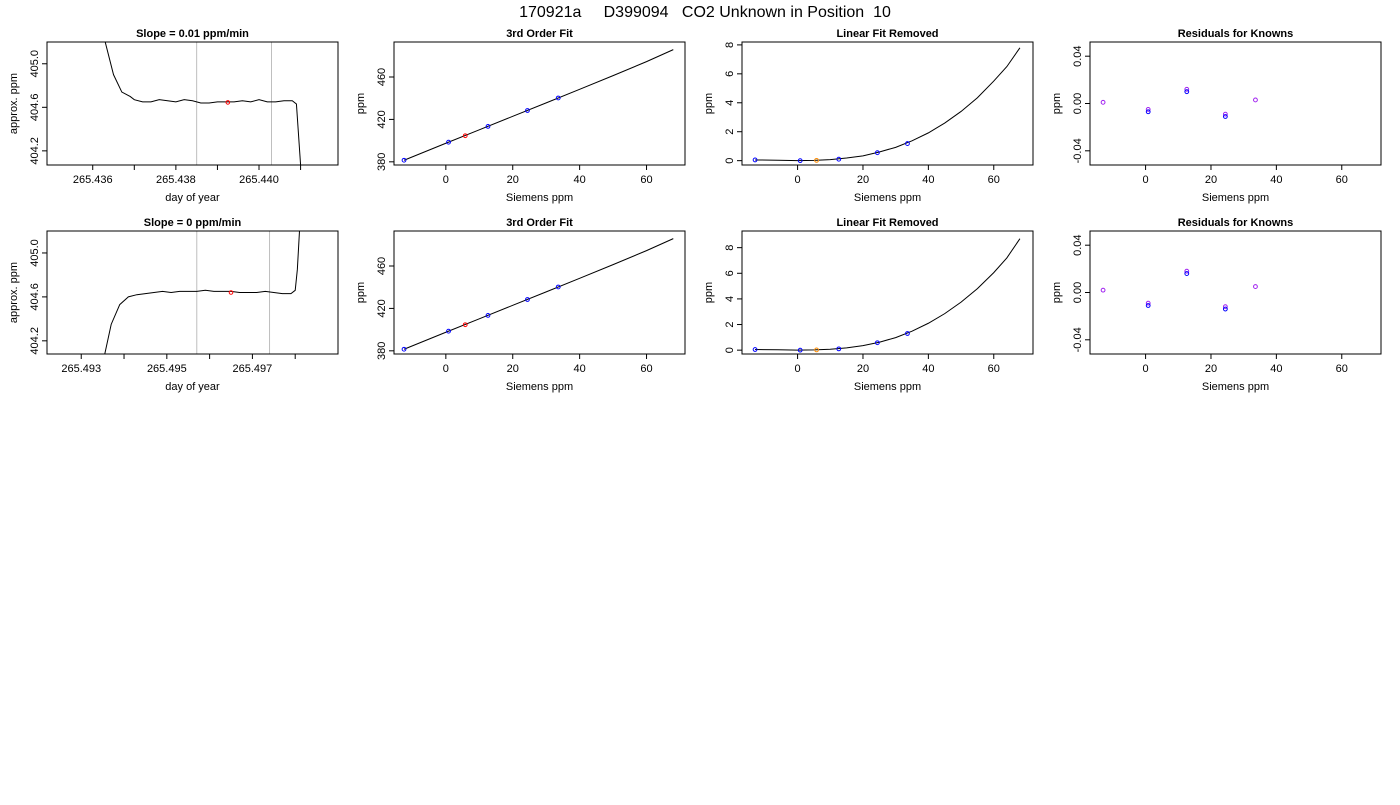 Image resolution: width=1400 pixels, height=805 pixels. What do you see at coordinates (730, 273) in the screenshot?
I see `y-tick-label: 6` at bounding box center [730, 273].